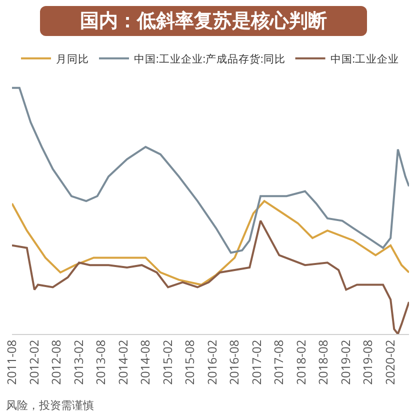  I want to click on x-tick-label: 2014-02, so click(123, 362).